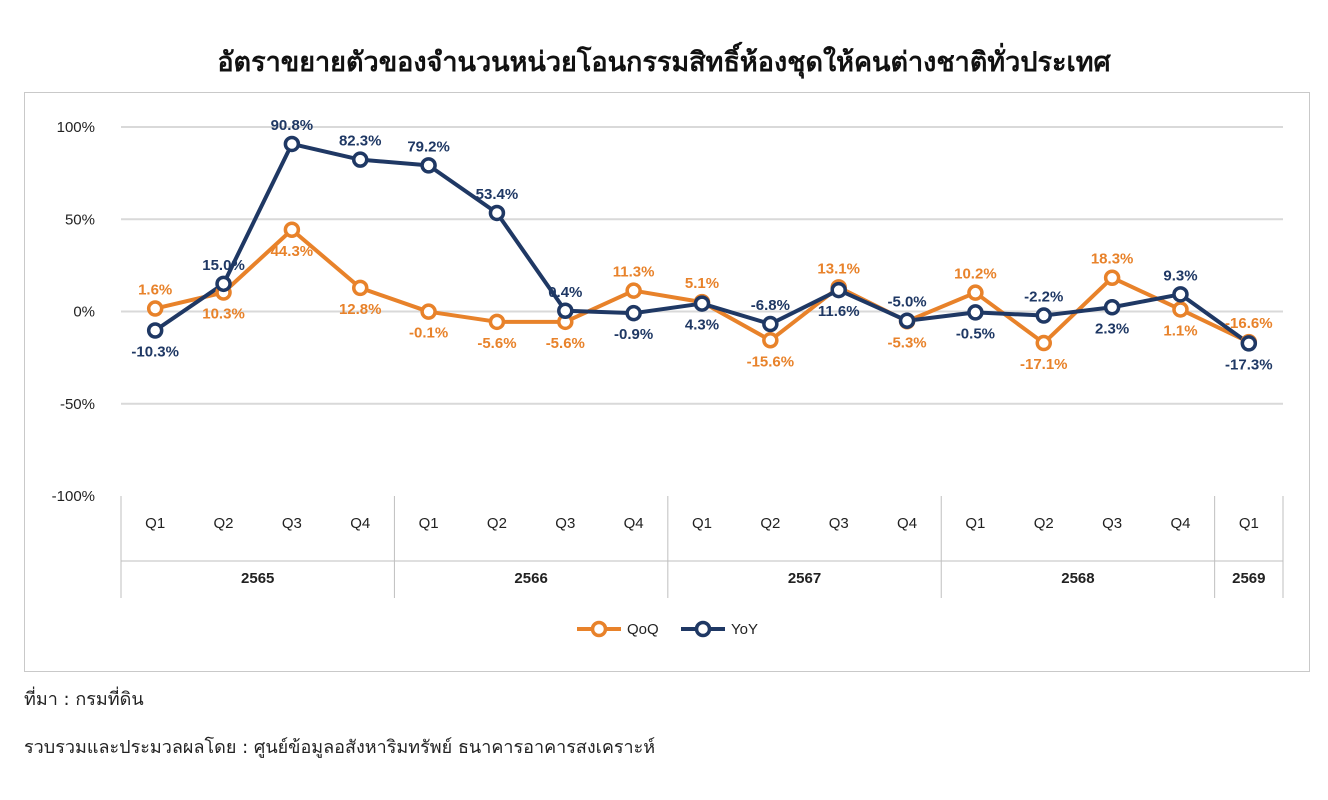 This screenshot has height=800, width=1328. What do you see at coordinates (223, 313) in the screenshot?
I see `data-label-qoq: 10.3%` at bounding box center [223, 313].